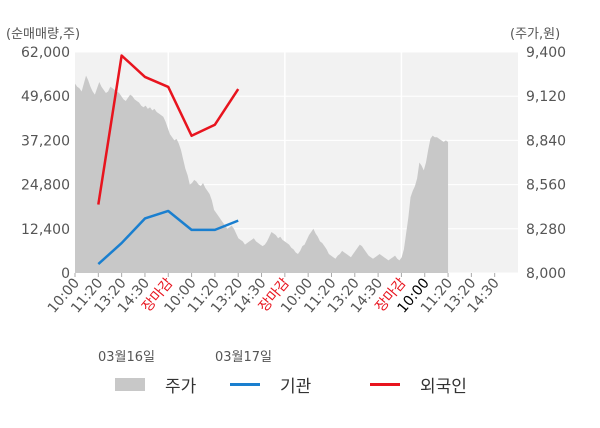 The image size is (600, 428). What do you see at coordinates (546, 186) in the screenshot?
I see `right-axis-tick-label: 8,560` at bounding box center [546, 186].